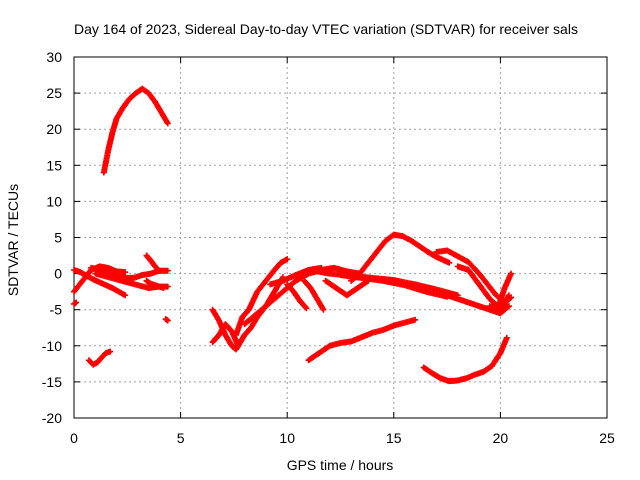 The height and width of the screenshot is (480, 640). I want to click on series-curl, so click(347, 288).